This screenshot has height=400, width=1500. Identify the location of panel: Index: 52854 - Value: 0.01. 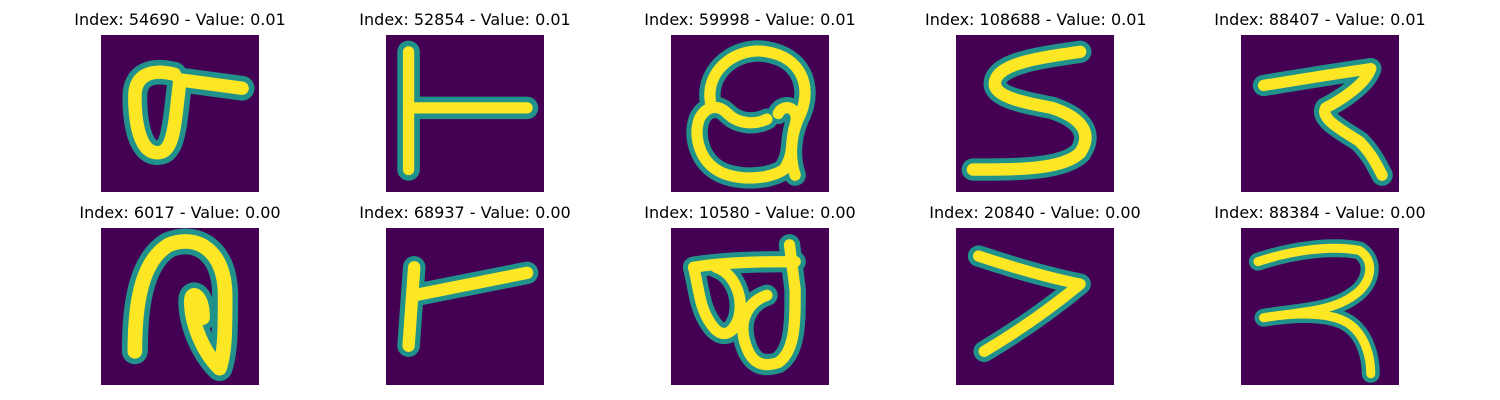
(465, 100).